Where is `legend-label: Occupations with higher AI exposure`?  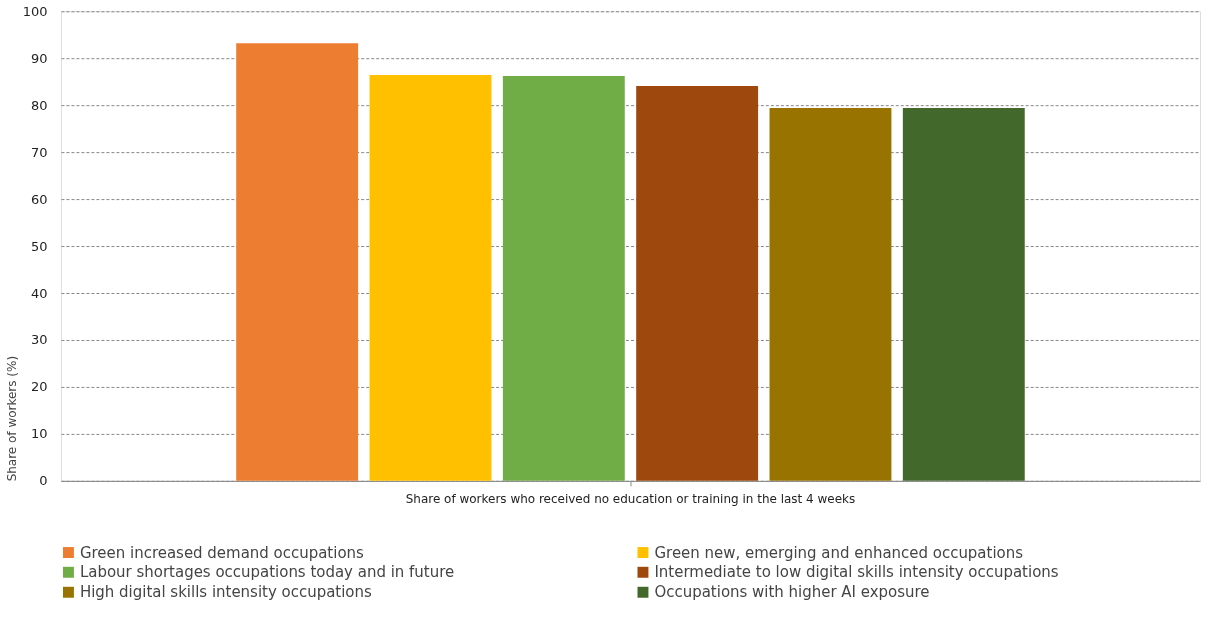
legend-label: Occupations with higher AI exposure is located at coordinates (792, 592).